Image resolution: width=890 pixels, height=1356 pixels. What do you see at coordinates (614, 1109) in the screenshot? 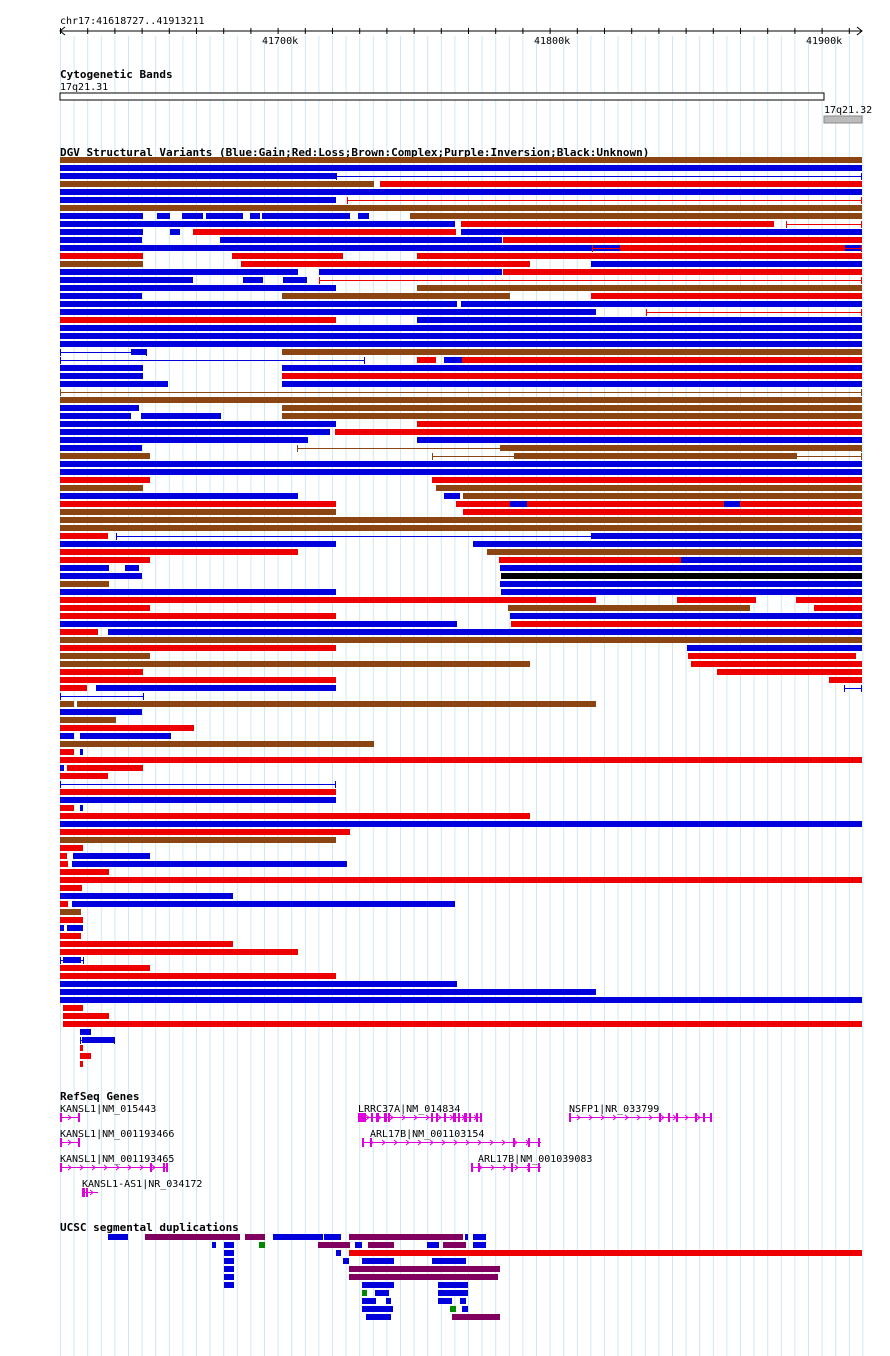
I see `gene-label-nsfp1: NSFP1|NR_033799` at bounding box center [614, 1109].